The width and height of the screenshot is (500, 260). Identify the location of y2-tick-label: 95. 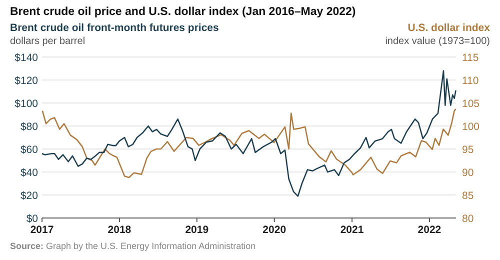
(468, 150).